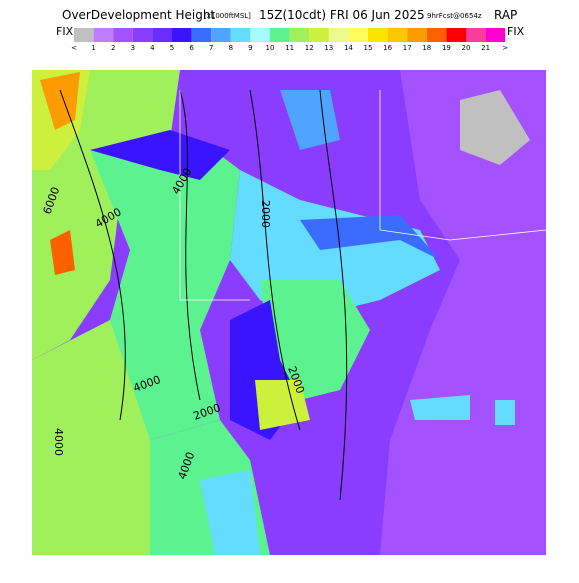 The height and width of the screenshot is (583, 579). Describe the element at coordinates (309, 48) in the screenshot. I see `legend-label: 12` at that location.